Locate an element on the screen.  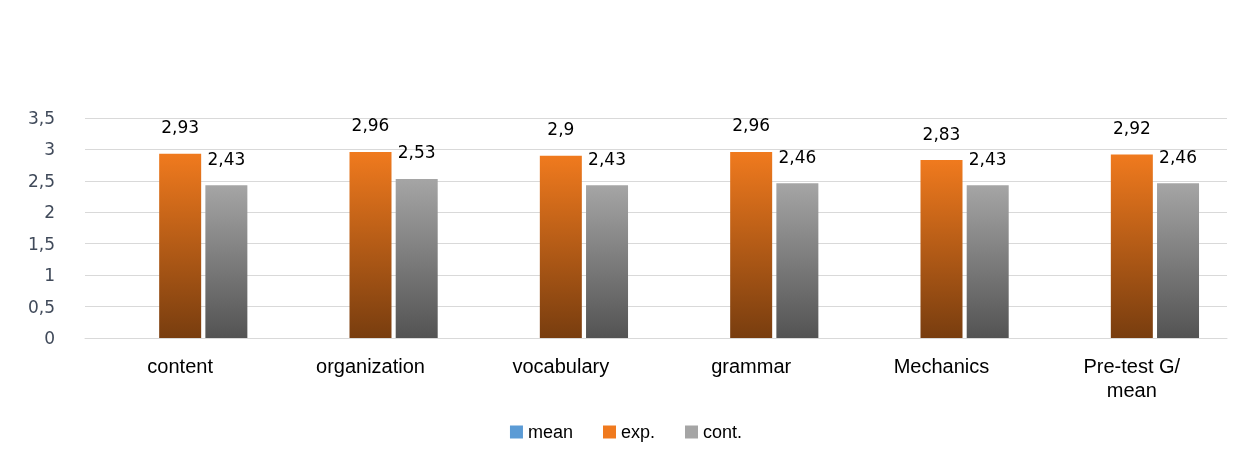
data-label: 2,9 is located at coordinates (561, 129).